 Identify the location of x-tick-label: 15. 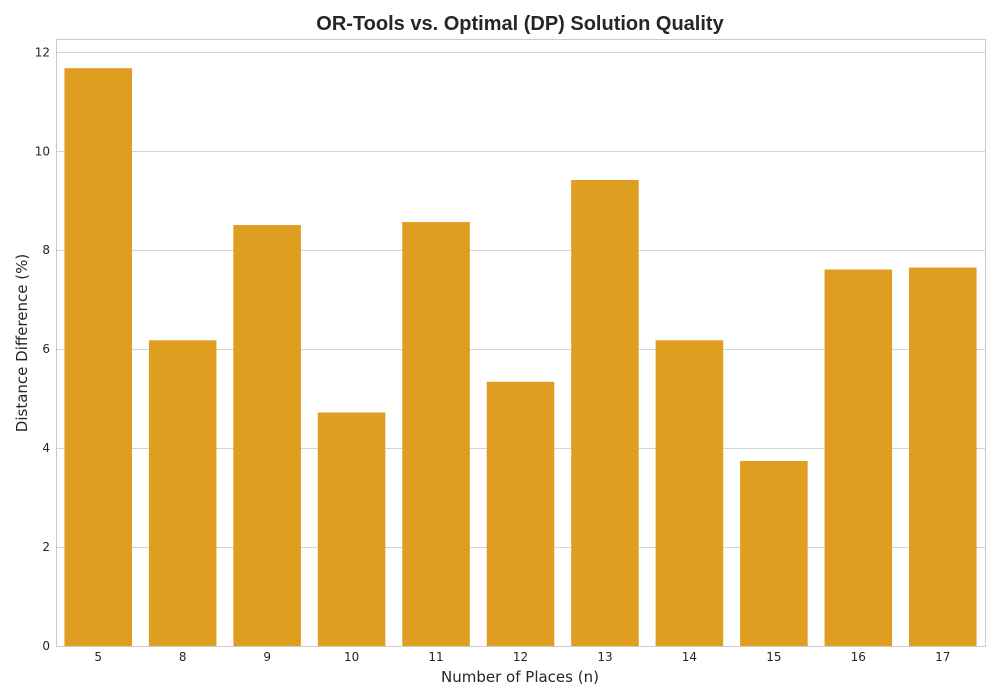
(773, 657).